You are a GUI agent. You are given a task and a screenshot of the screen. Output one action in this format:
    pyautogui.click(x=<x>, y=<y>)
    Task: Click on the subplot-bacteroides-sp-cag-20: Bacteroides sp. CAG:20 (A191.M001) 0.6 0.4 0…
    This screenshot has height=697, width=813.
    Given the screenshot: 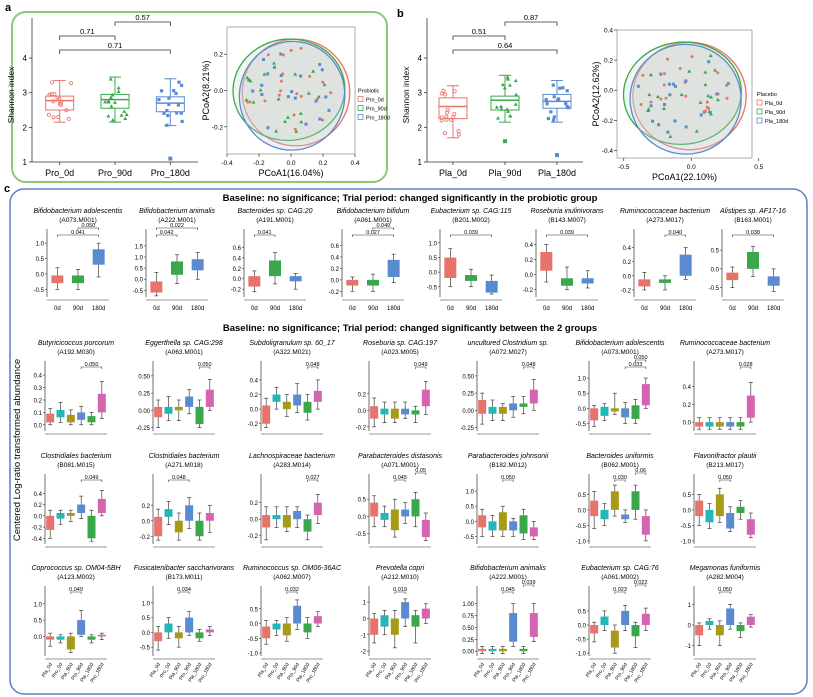 What is the action you would take?
    pyautogui.click(x=272, y=260)
    